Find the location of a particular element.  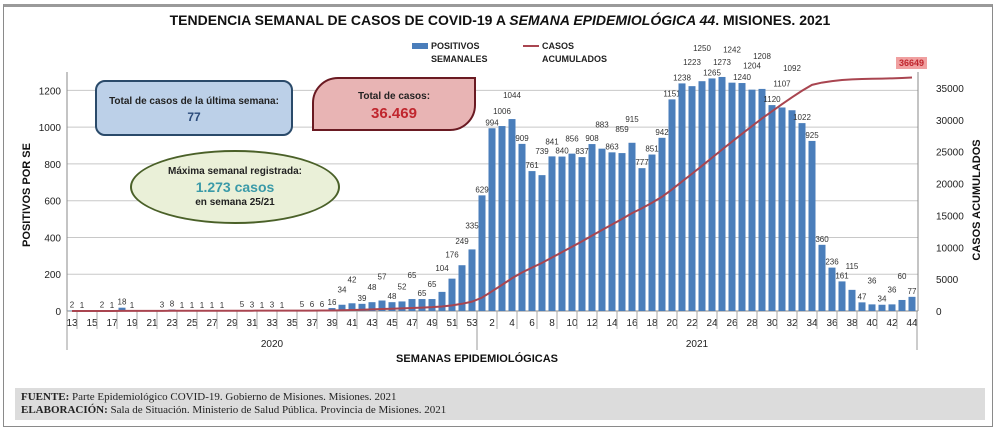

bar-data-label: 249 is located at coordinates (462, 241).